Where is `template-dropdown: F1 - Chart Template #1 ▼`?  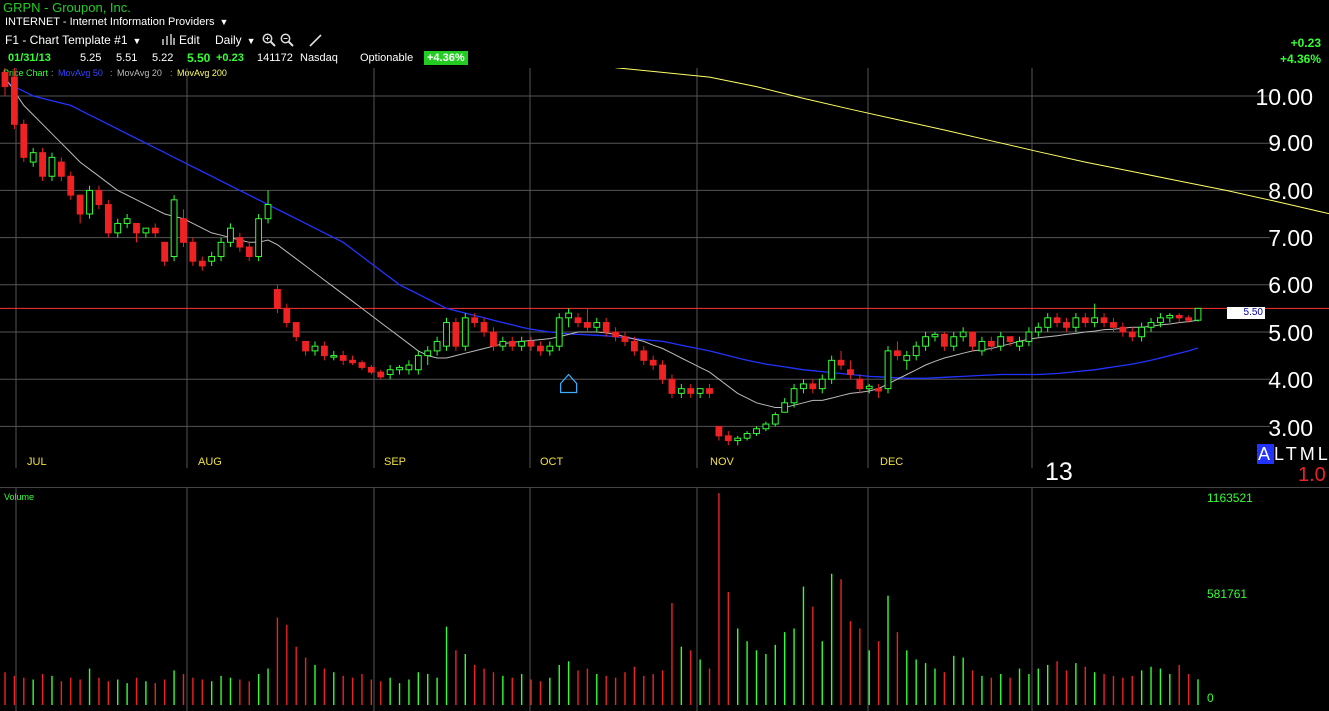
template-dropdown: F1 - Chart Template #1 ▼ is located at coordinates (73, 40).